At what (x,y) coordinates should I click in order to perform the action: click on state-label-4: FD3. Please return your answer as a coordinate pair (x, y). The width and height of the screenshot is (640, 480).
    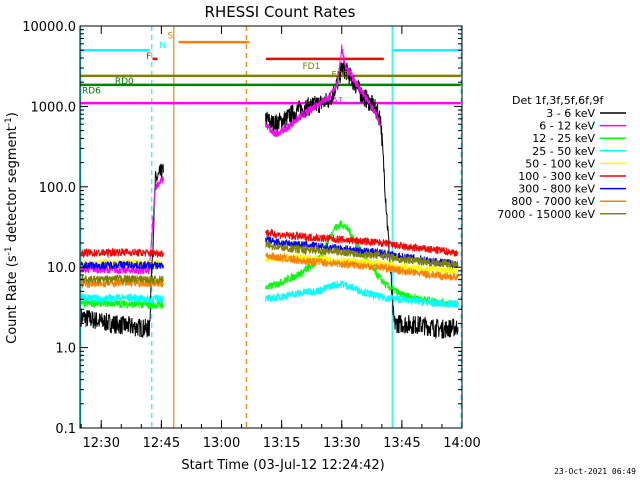
    Looking at the image, I should click on (340, 75).